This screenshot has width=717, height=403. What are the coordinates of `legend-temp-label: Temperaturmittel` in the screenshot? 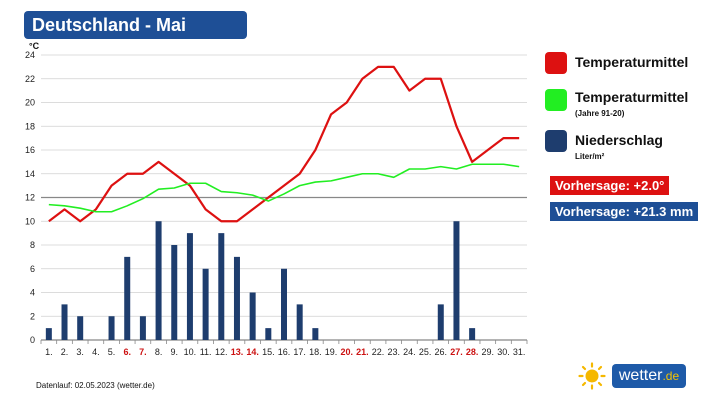 It's located at (632, 62).